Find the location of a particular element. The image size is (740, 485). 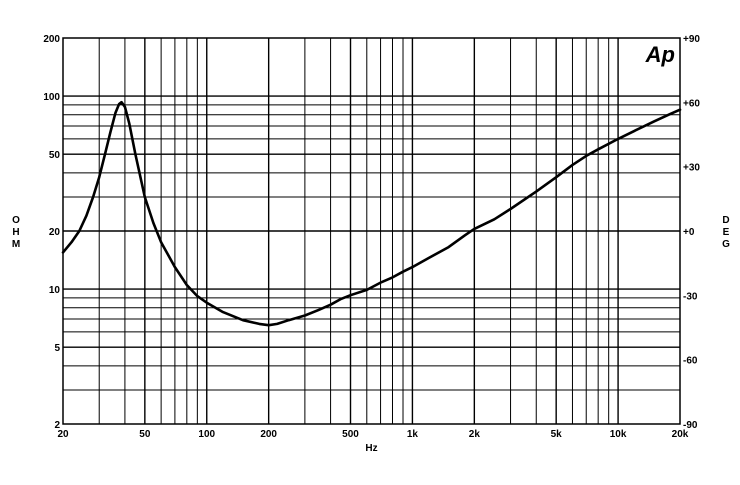

x-tick-label: 50 is located at coordinates (145, 434).